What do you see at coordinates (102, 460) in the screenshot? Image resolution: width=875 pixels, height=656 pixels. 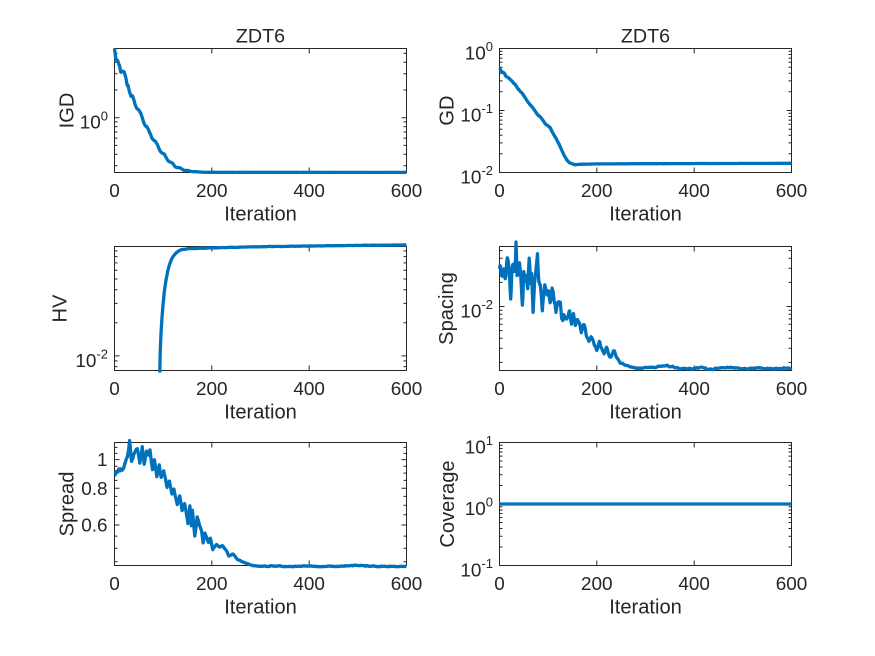 I see `svg-text: 1` at bounding box center [102, 460].